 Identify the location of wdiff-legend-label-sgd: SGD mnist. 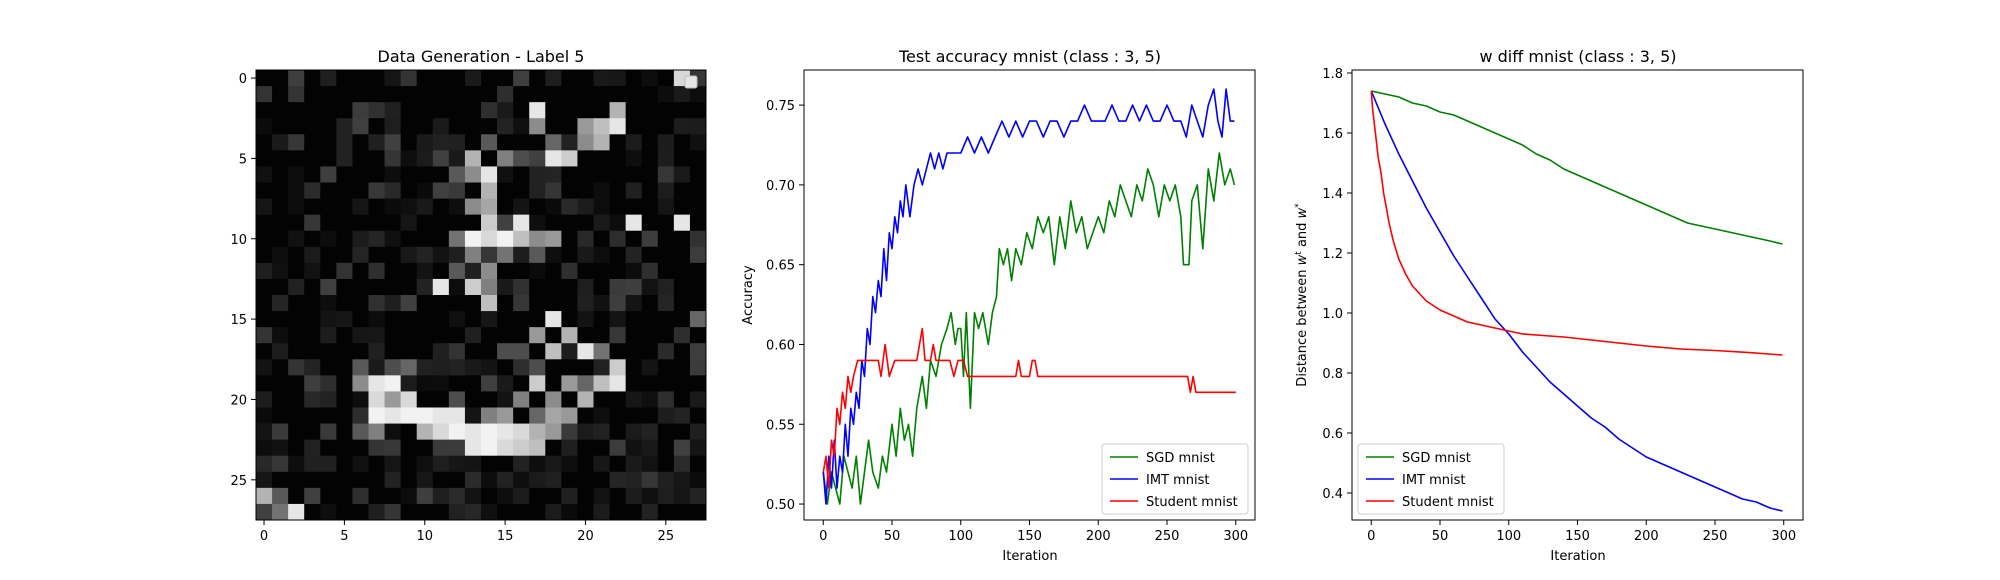
(1436, 458).